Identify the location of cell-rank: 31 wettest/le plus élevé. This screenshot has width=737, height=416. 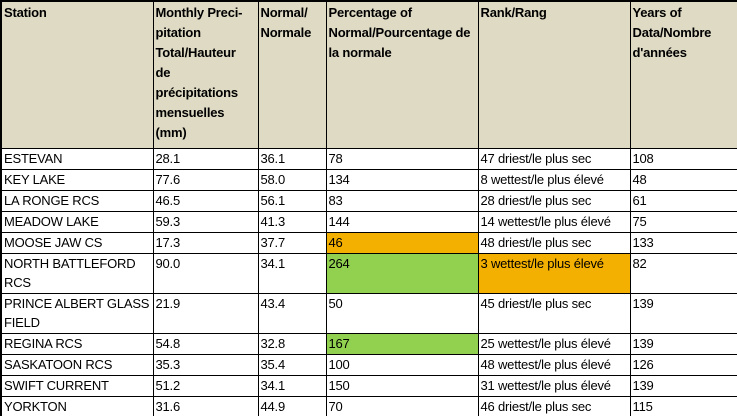
(554, 385).